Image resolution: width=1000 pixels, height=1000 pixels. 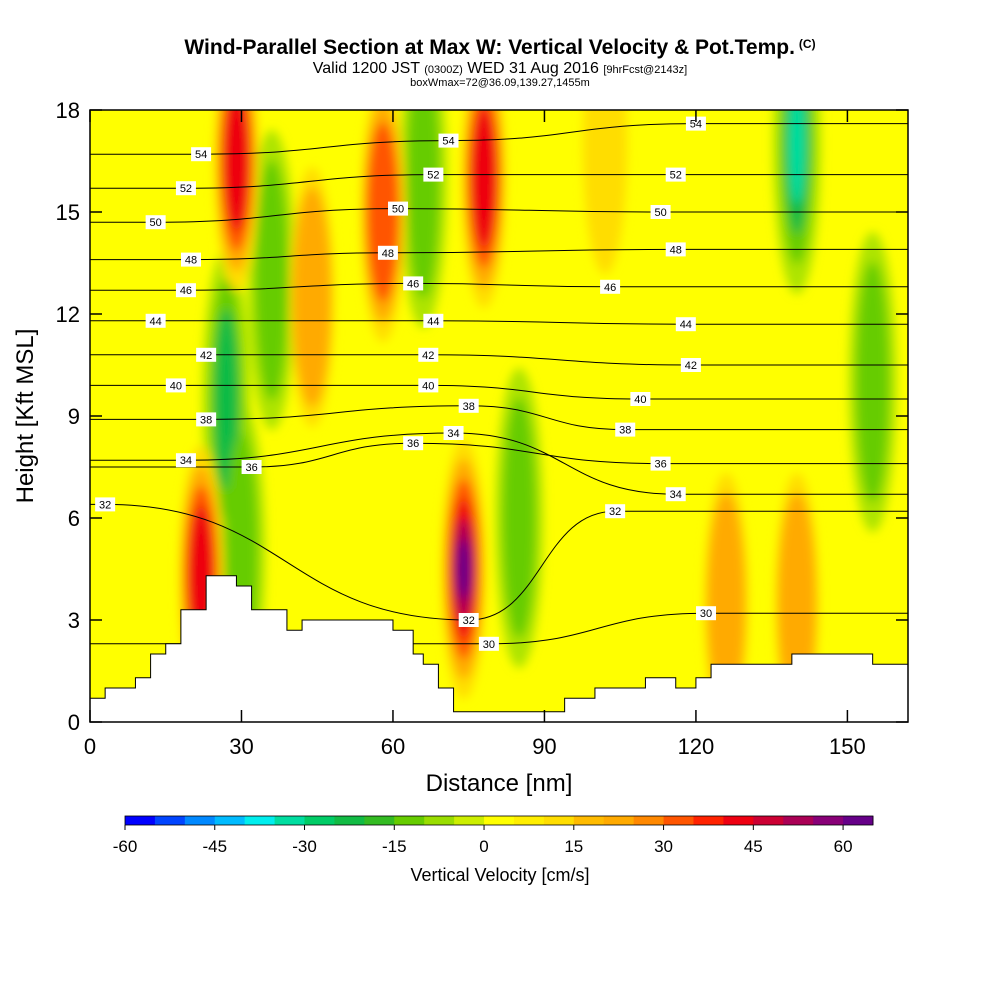 I want to click on colorbar-tick-label: 15, so click(x=573, y=846).